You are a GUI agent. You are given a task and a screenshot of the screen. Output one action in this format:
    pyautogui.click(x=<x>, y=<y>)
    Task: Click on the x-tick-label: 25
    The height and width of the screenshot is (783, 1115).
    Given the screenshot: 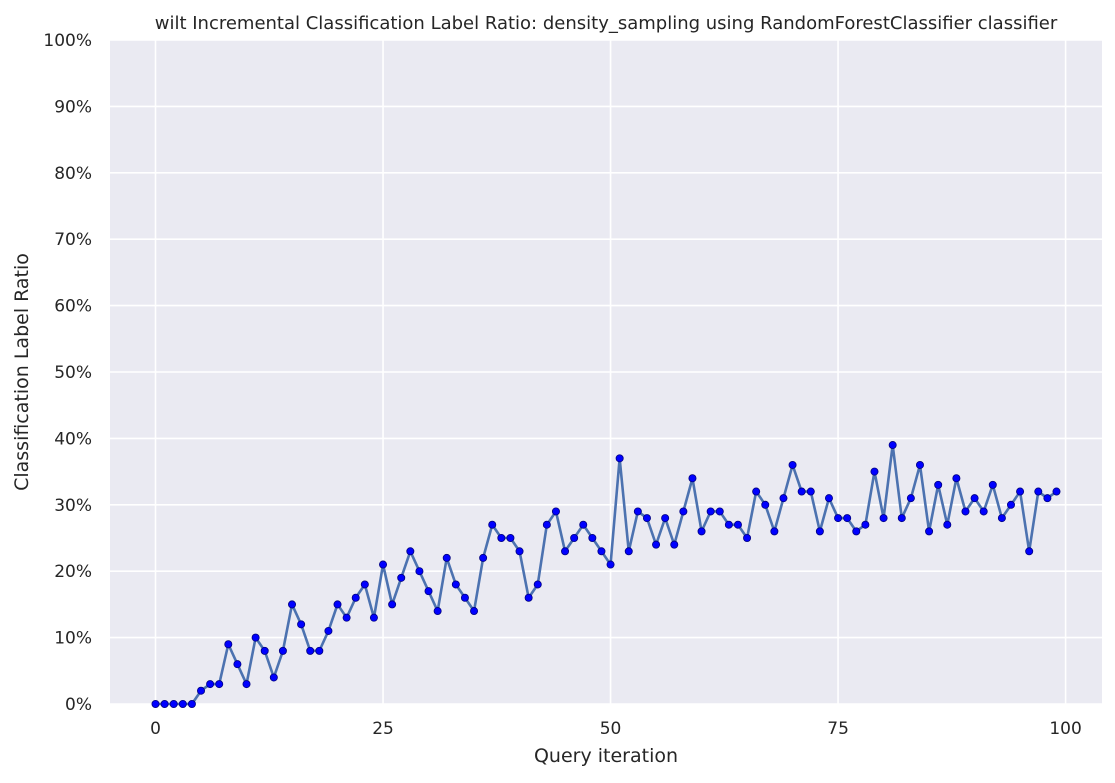 What is the action you would take?
    pyautogui.click(x=383, y=729)
    